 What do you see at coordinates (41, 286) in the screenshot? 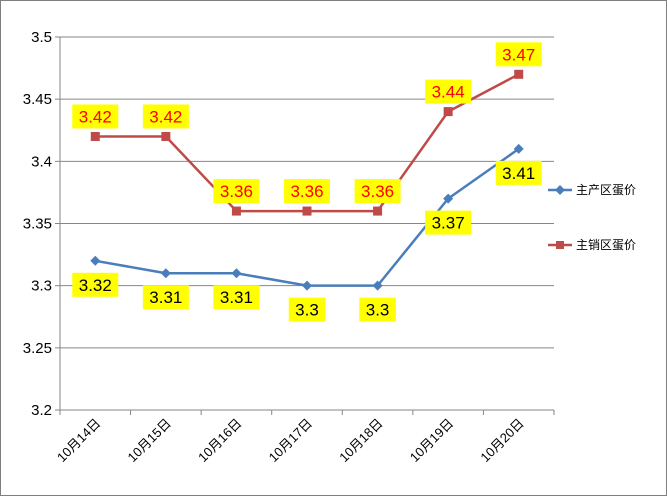
I see `y-tick-label: 3.3` at bounding box center [41, 286].